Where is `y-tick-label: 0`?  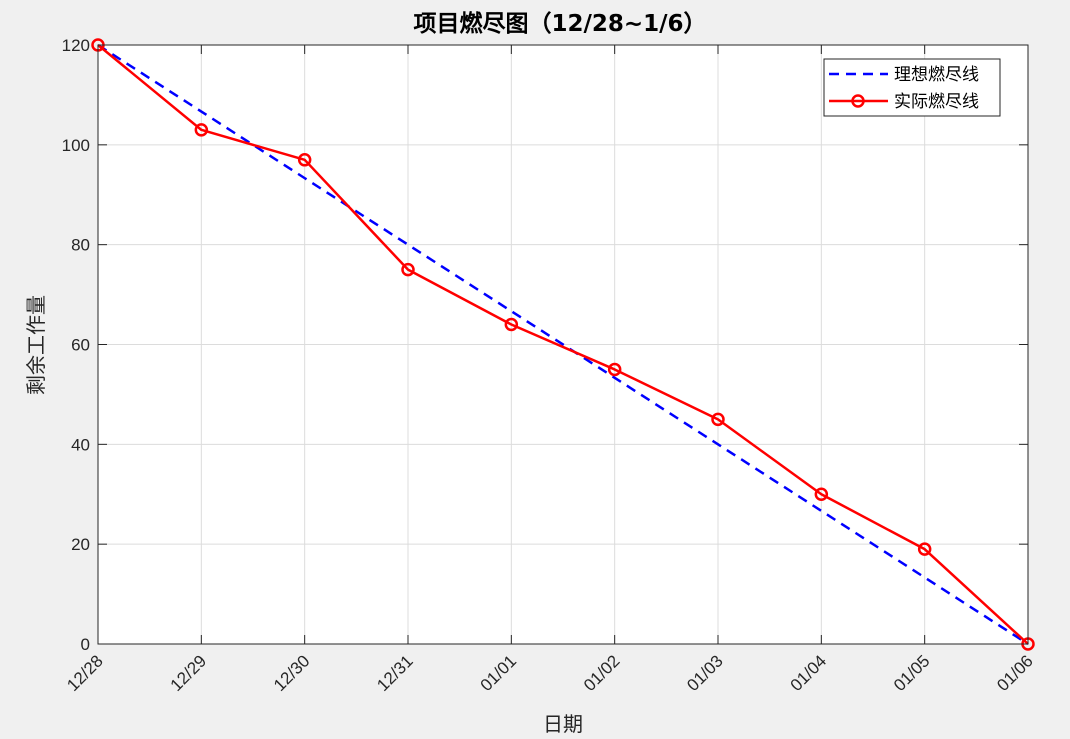
y-tick-label: 0 is located at coordinates (85, 644).